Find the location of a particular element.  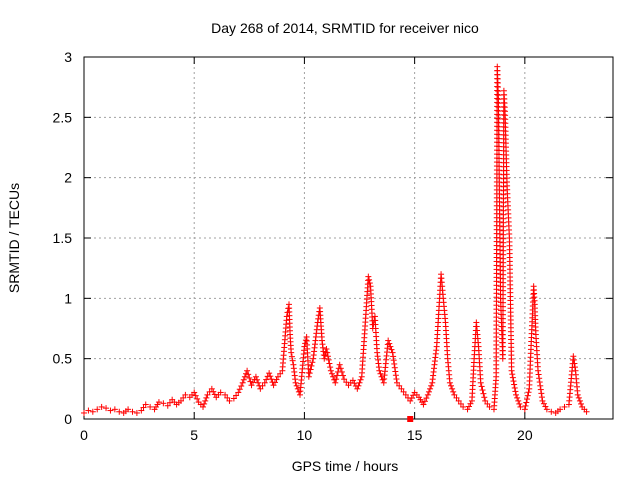

y-axis-label: SRMTID / TECUs is located at coordinates (14, 238).